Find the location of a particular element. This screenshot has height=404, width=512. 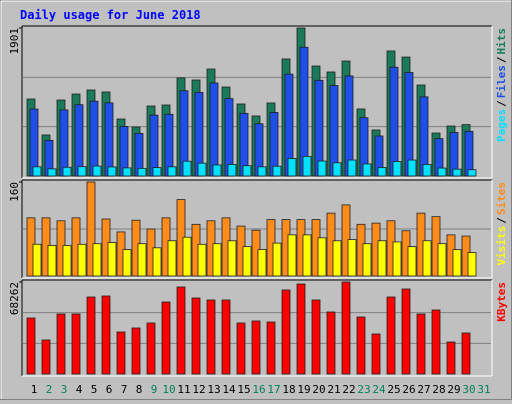

legend-entry: Pages is located at coordinates (501, 125).